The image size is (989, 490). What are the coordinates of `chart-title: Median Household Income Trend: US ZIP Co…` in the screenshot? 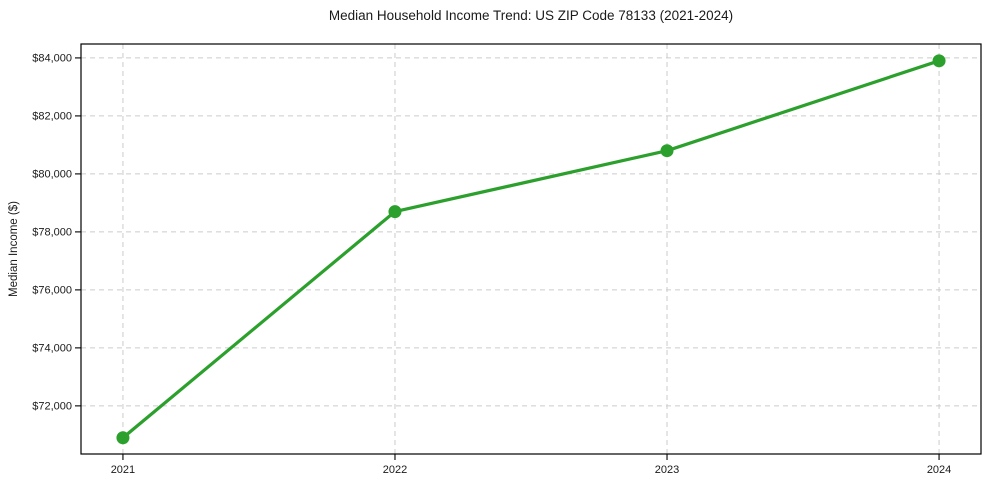 It's located at (531, 15).